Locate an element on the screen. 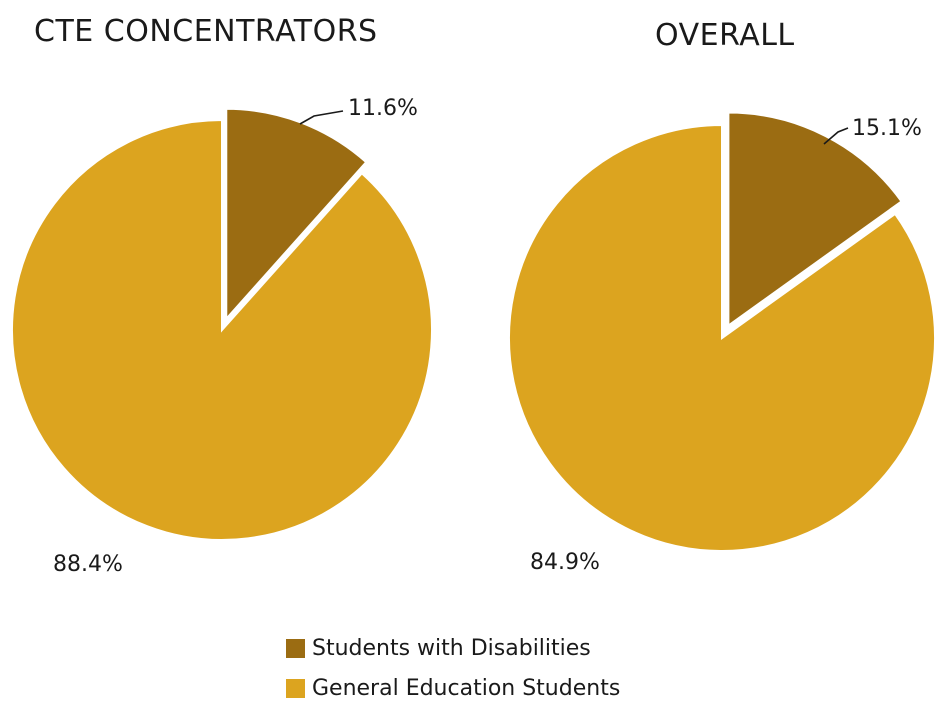  legend-swatch-general is located at coordinates (295, 688).